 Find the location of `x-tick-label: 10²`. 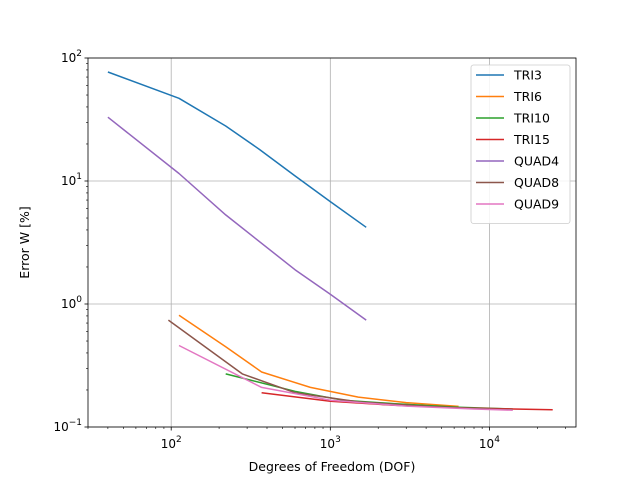

x-tick-label: 10² is located at coordinates (171, 443).